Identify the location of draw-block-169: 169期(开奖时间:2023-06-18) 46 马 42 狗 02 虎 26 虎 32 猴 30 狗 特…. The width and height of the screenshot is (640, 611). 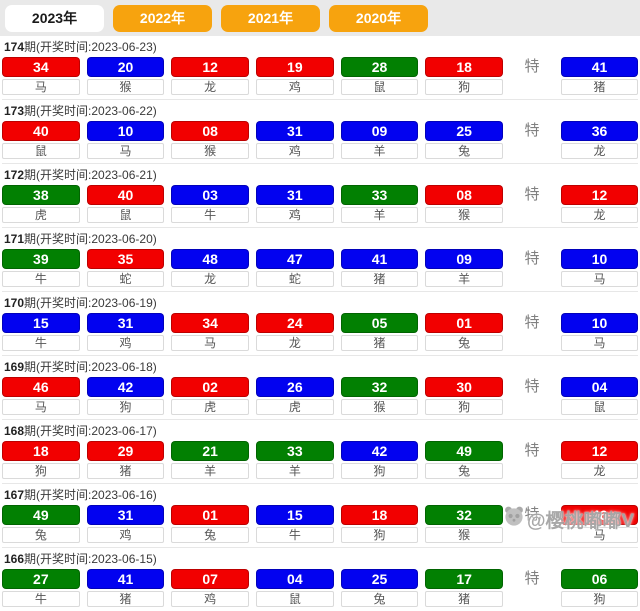
(320, 387).